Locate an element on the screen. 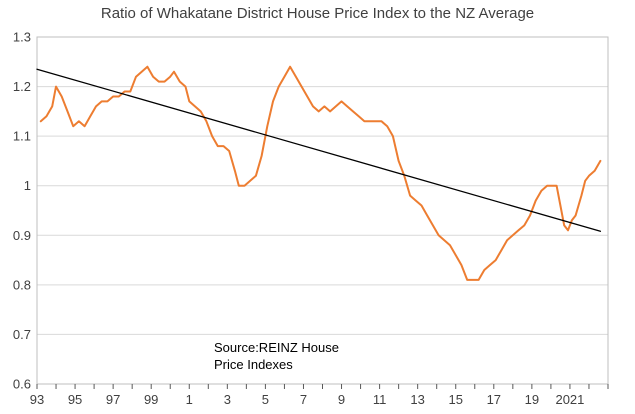  x-axis-ticks: 93 95 97 99 1 3 5 7 9 11 13 15 17 19 2021 is located at coordinates (319, 395).